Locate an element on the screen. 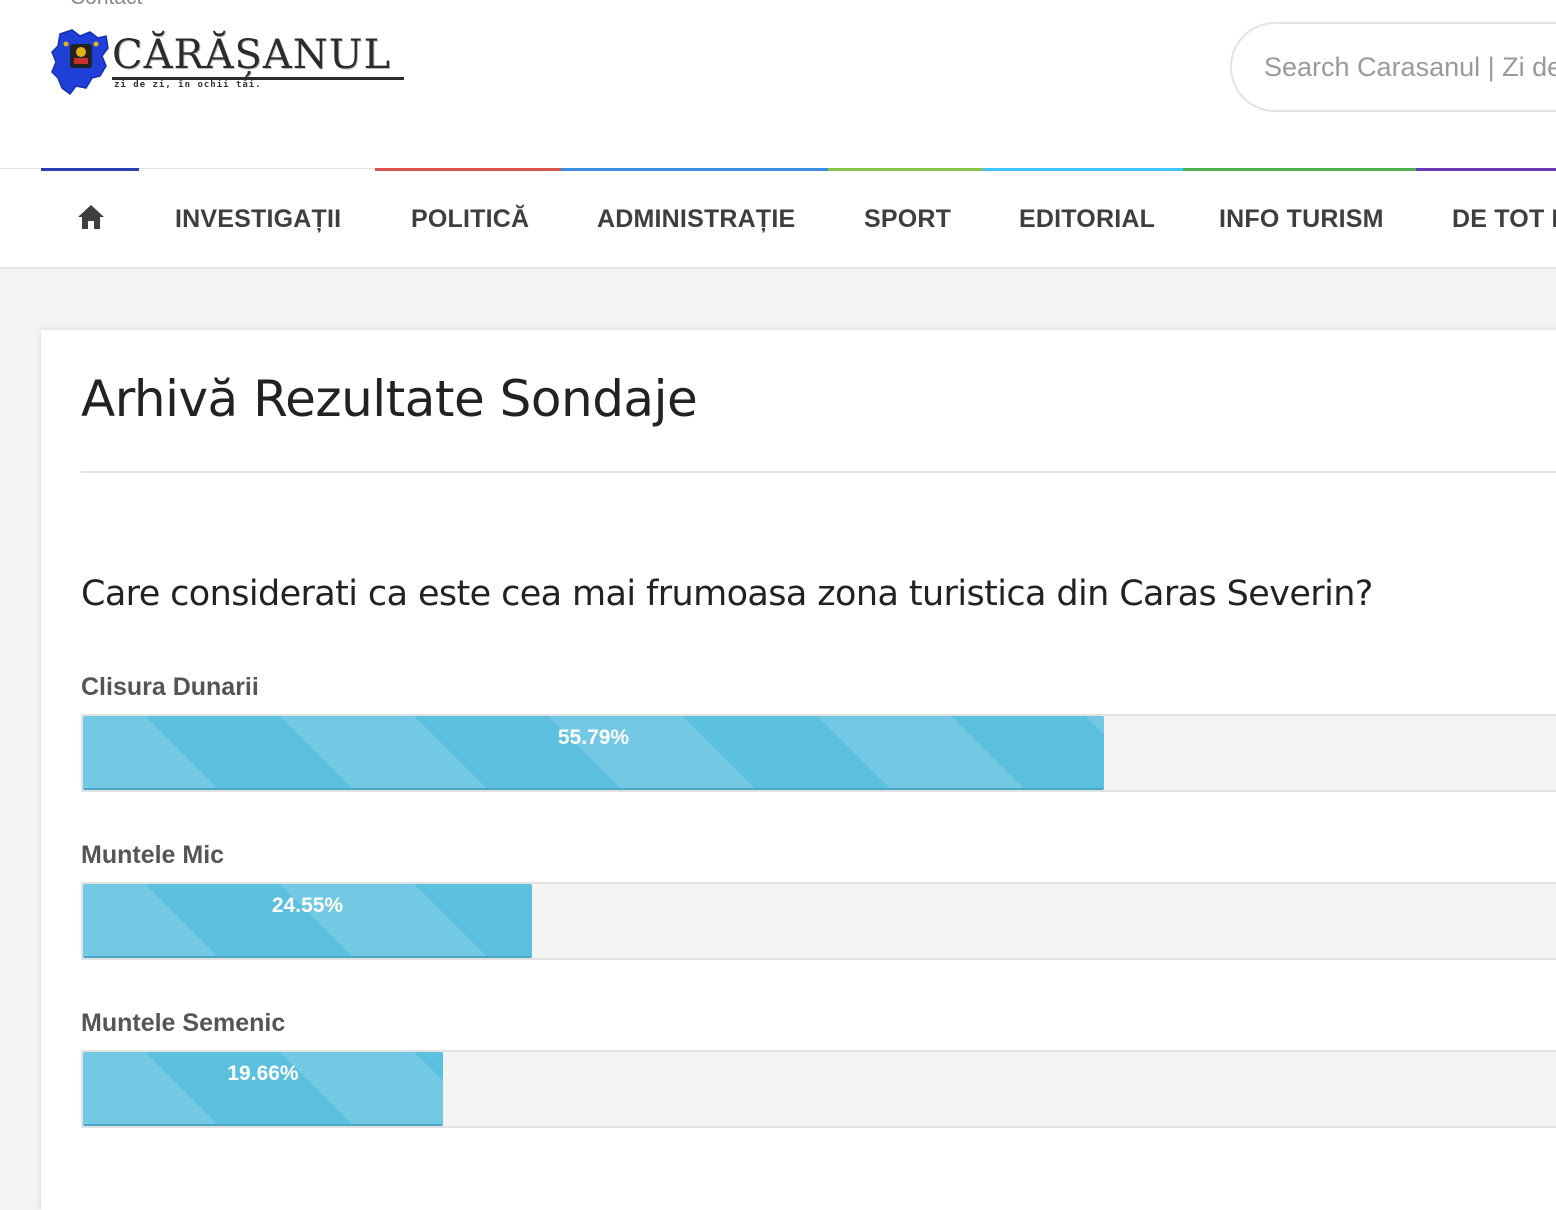 This screenshot has height=1210, width=1556. nav-item-de-tot-felul: DE TOT FELUL is located at coordinates (1504, 219).